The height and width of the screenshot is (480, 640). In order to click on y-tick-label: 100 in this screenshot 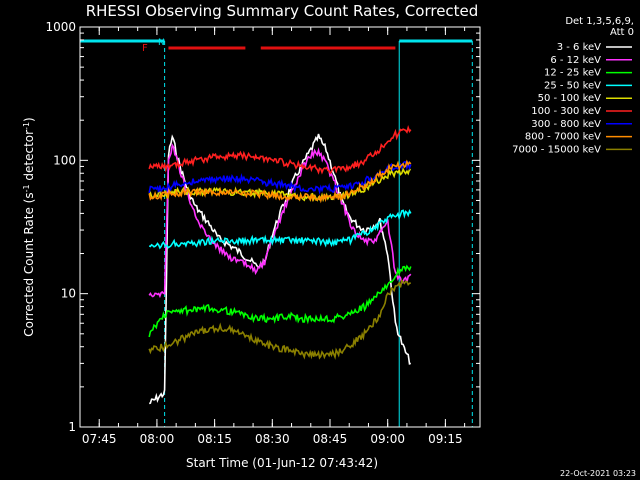, I will do `click(64, 160)`.